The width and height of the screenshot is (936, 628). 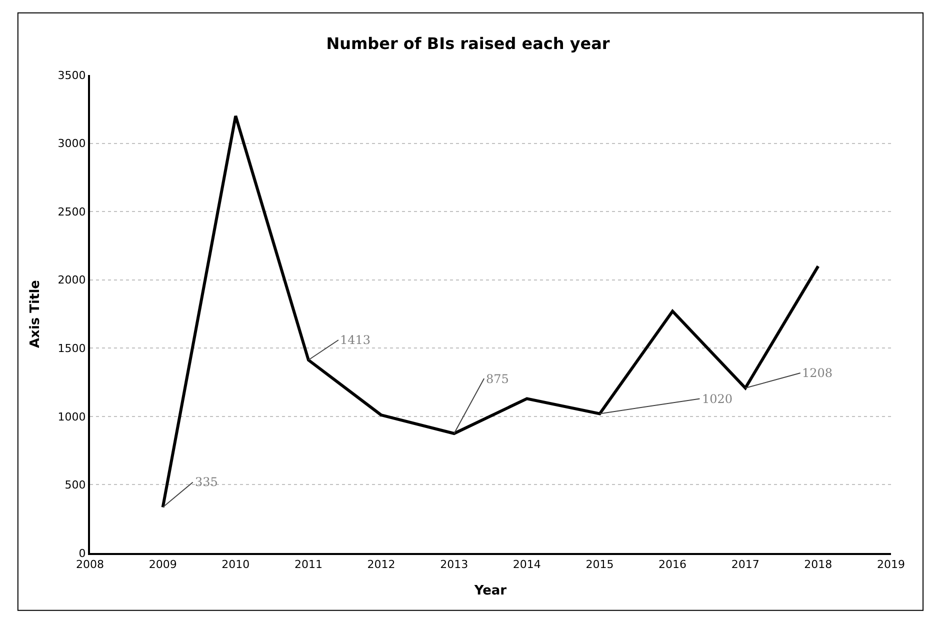 What do you see at coordinates (72, 143) in the screenshot?
I see `y-tick-label: 3000` at bounding box center [72, 143].